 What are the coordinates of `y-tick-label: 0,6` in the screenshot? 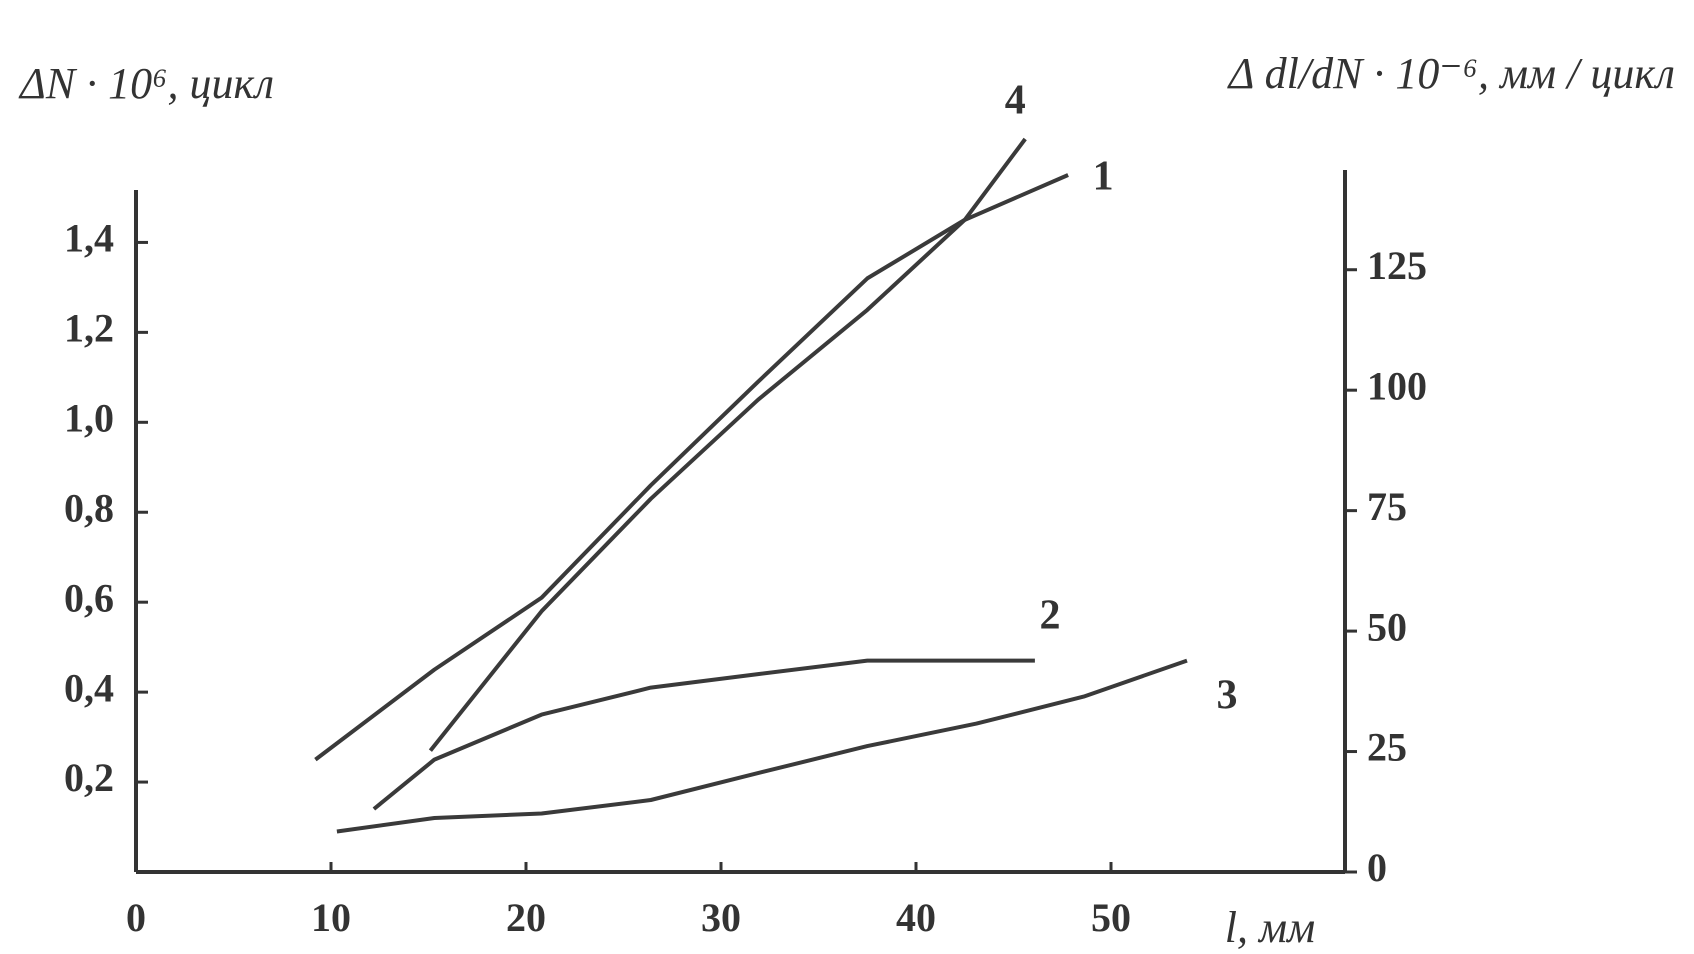 It's located at (89, 597).